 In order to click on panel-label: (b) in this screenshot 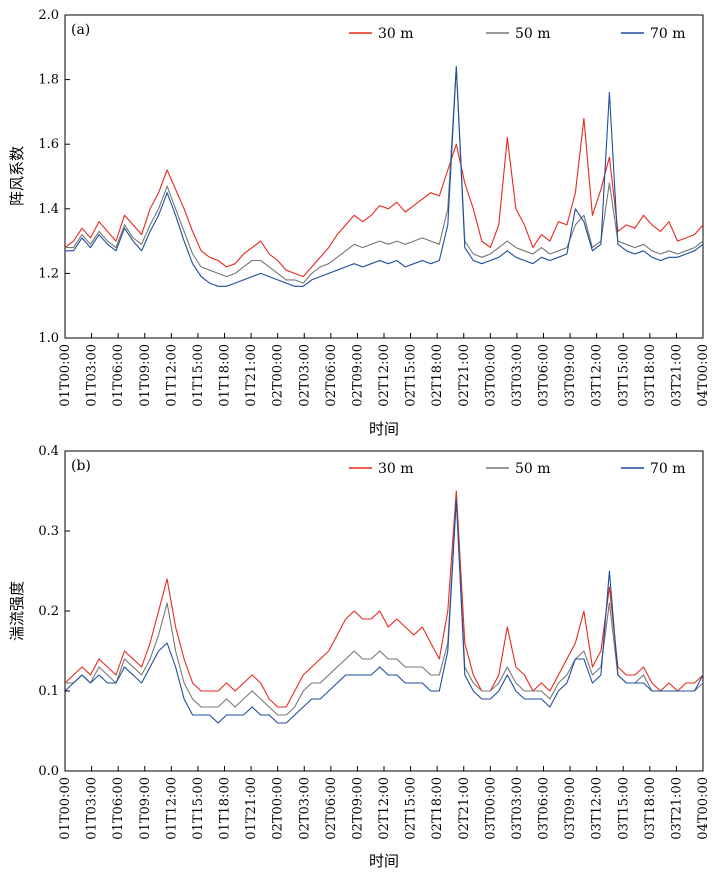, I will do `click(81, 466)`.